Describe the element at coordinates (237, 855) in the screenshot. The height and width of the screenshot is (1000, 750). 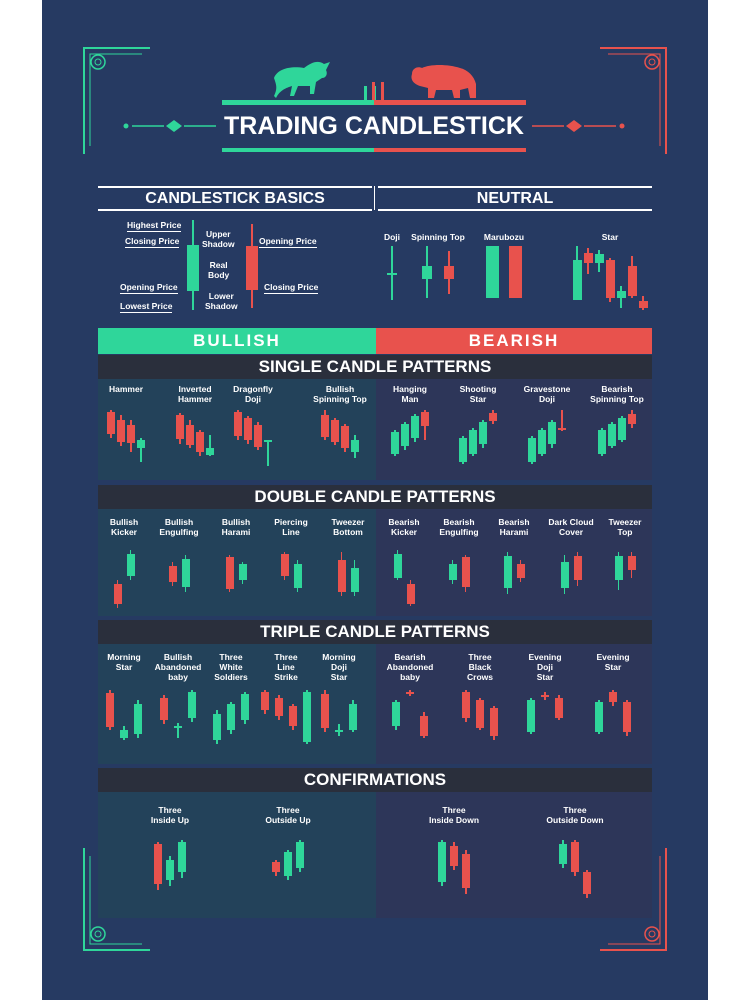
I see `confirm-panel-bullish` at that location.